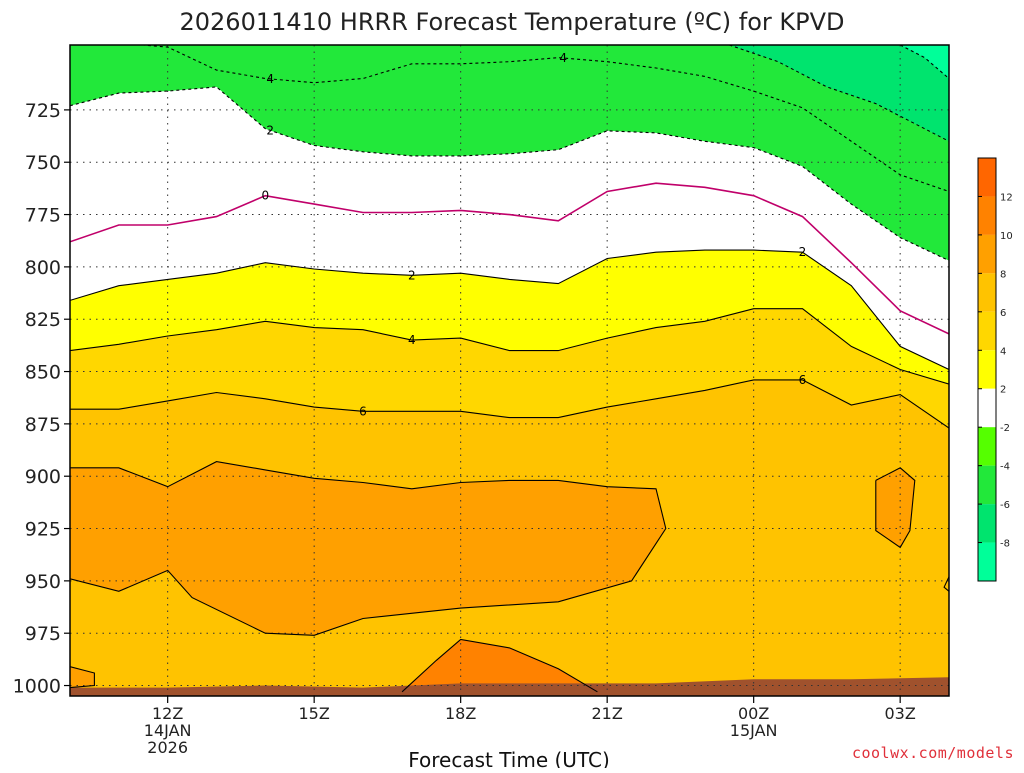  What do you see at coordinates (43, 216) in the screenshot?
I see `y-tick-label: 775` at bounding box center [43, 216].